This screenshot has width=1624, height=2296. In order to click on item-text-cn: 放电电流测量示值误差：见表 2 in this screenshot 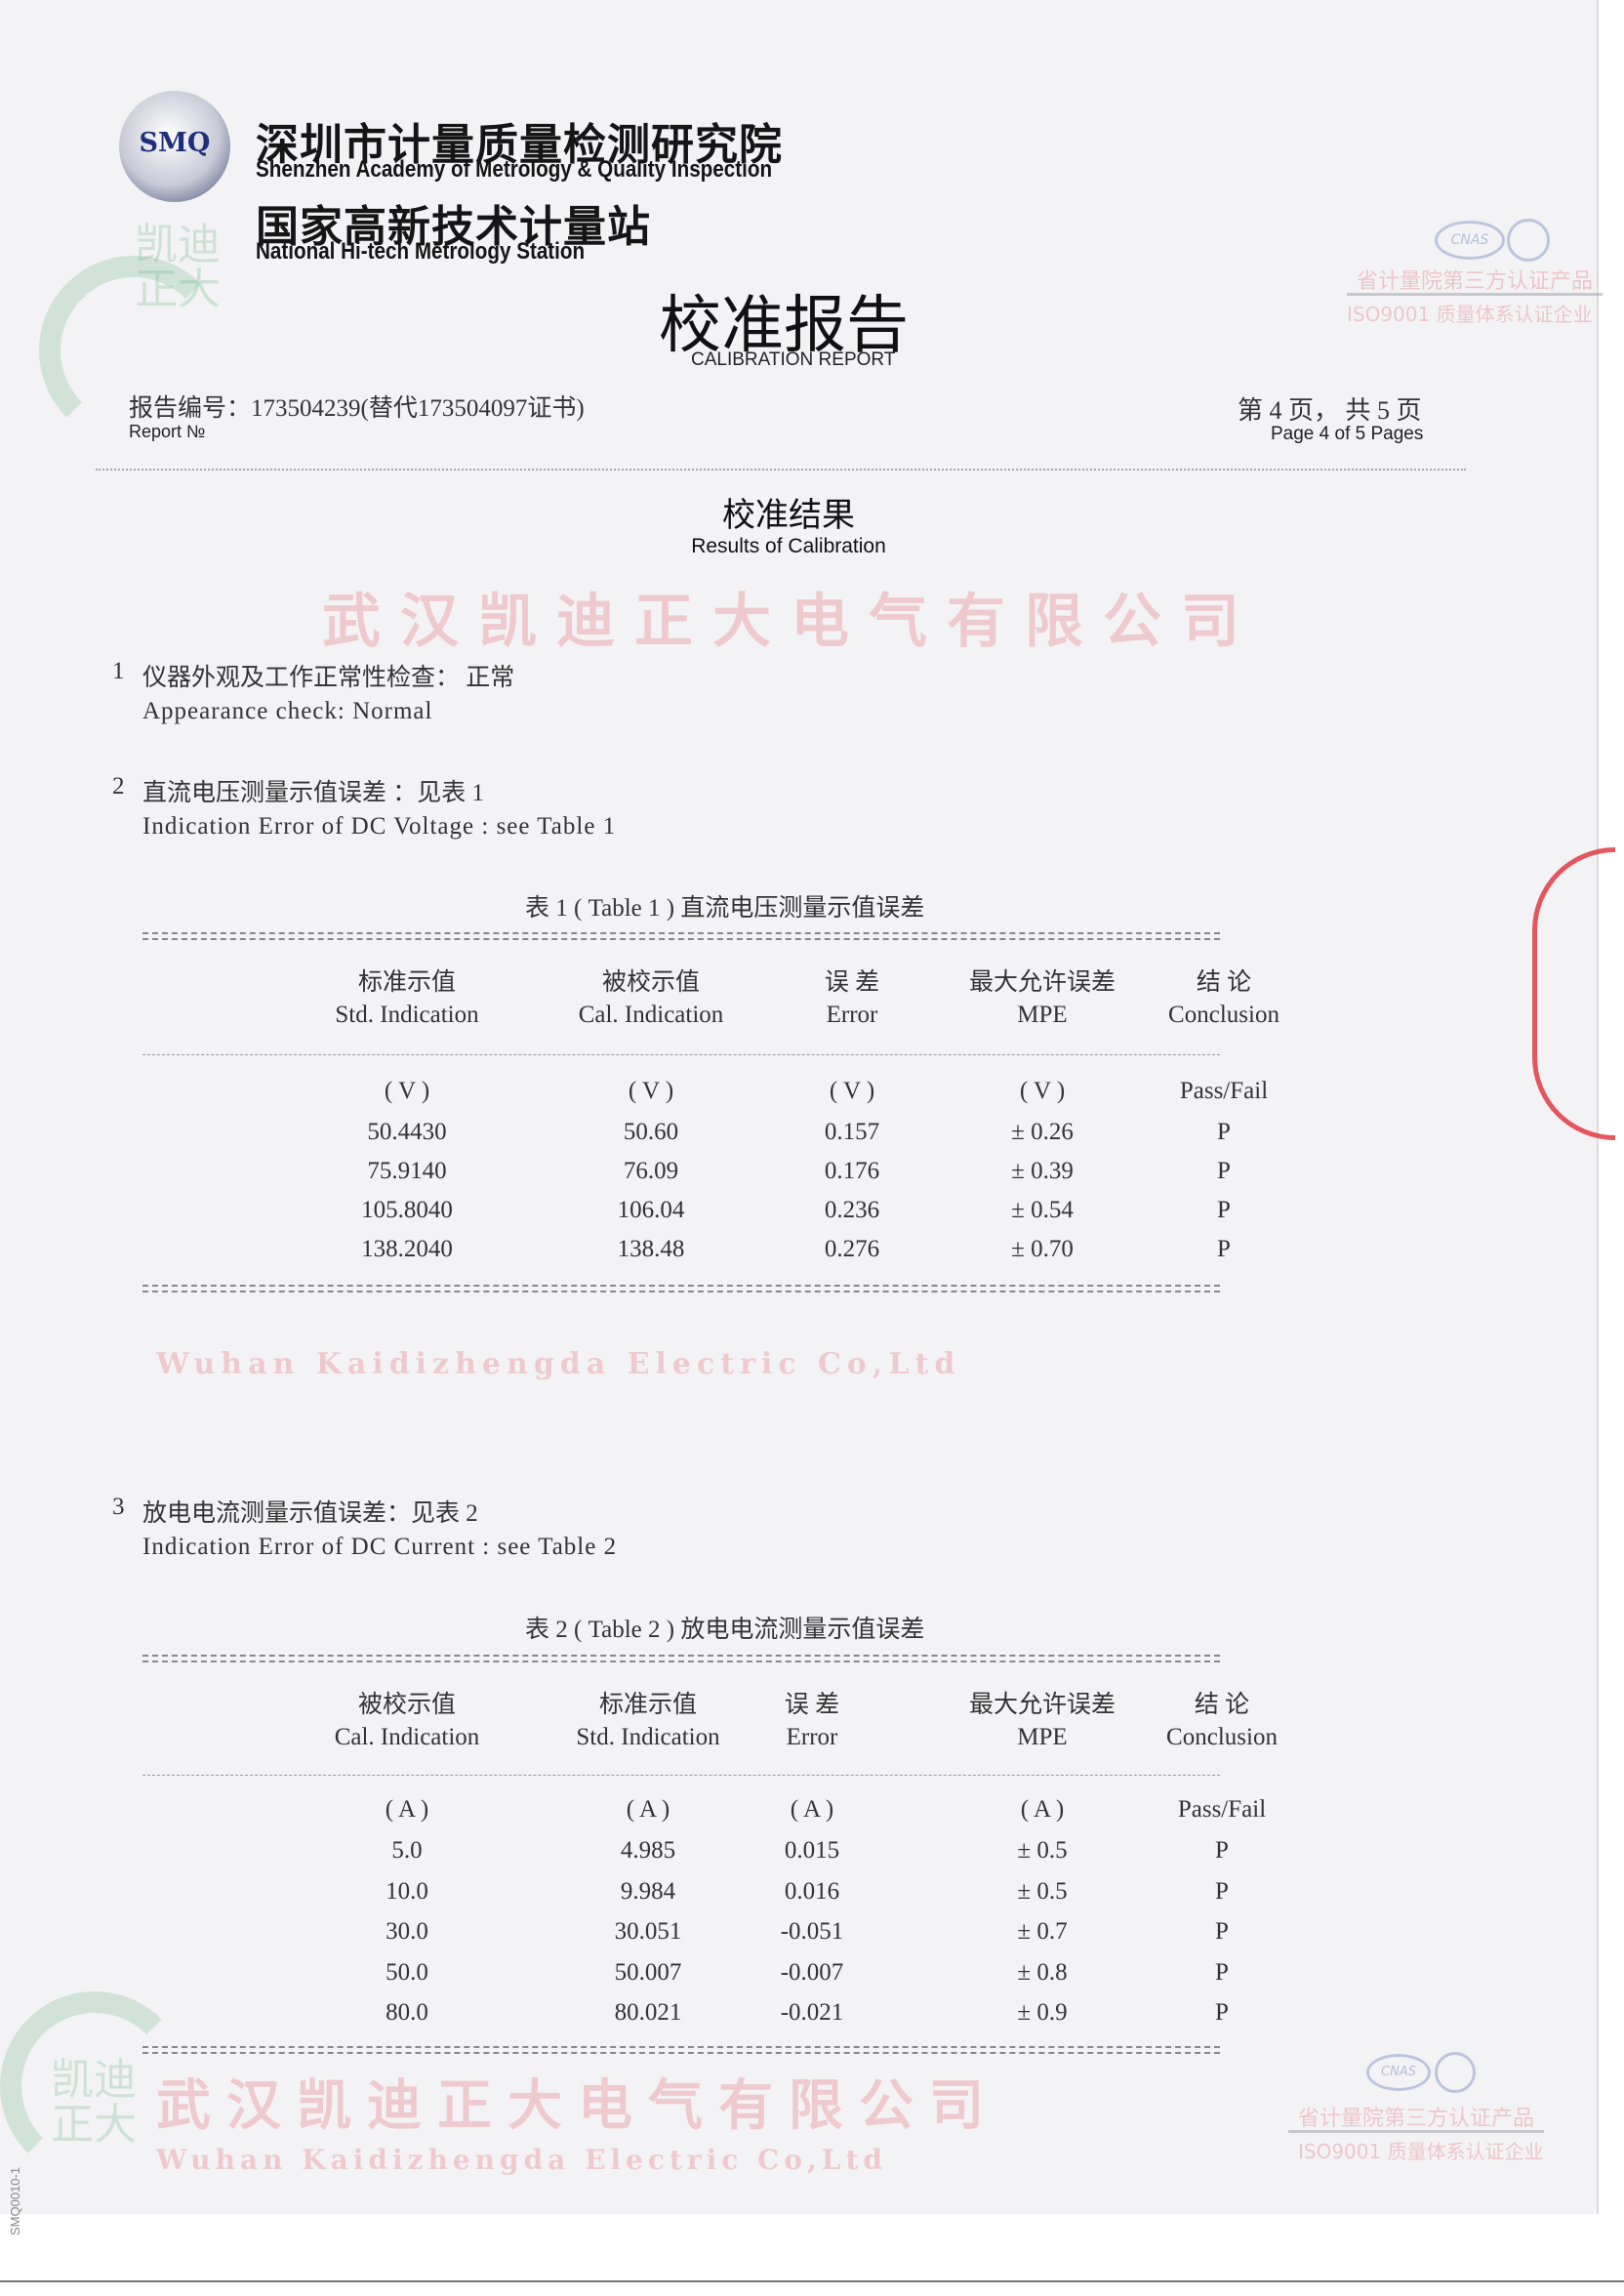, I will do `click(310, 1513)`.